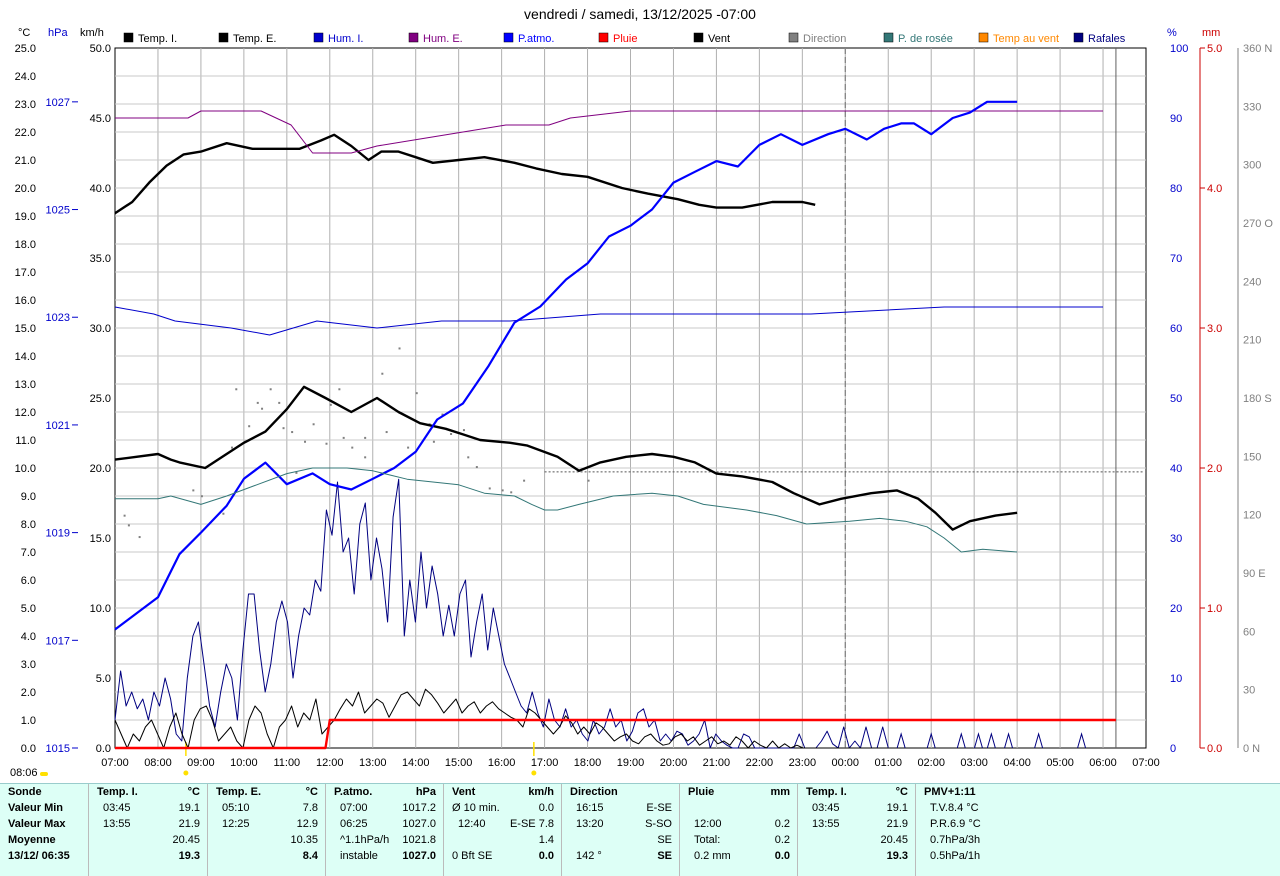  What do you see at coordinates (1214, 469) in the screenshot?
I see `rain-tick-label: 2.0` at bounding box center [1214, 469].